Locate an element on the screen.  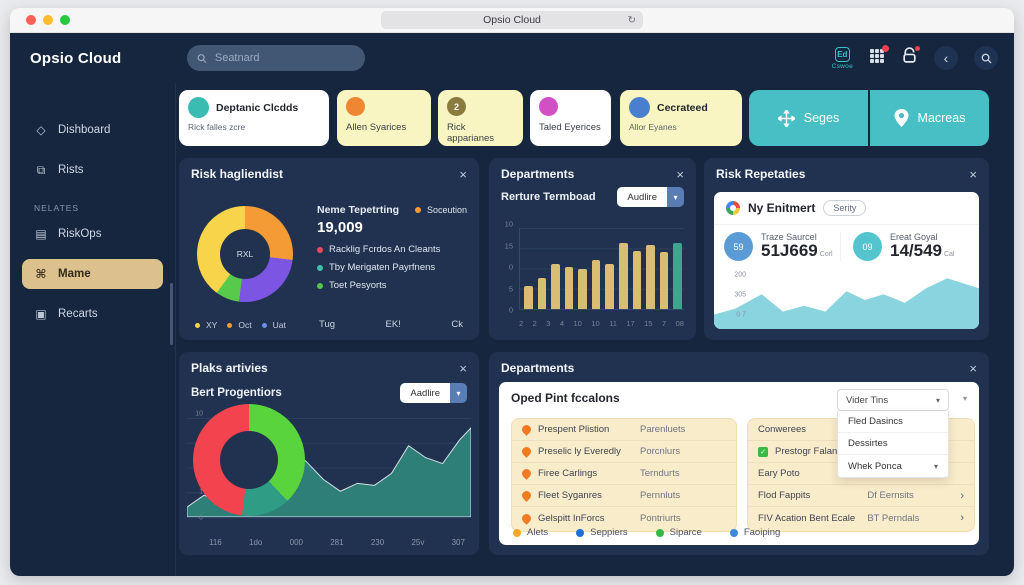
seges-label: Seges is located at coordinates (821, 118).